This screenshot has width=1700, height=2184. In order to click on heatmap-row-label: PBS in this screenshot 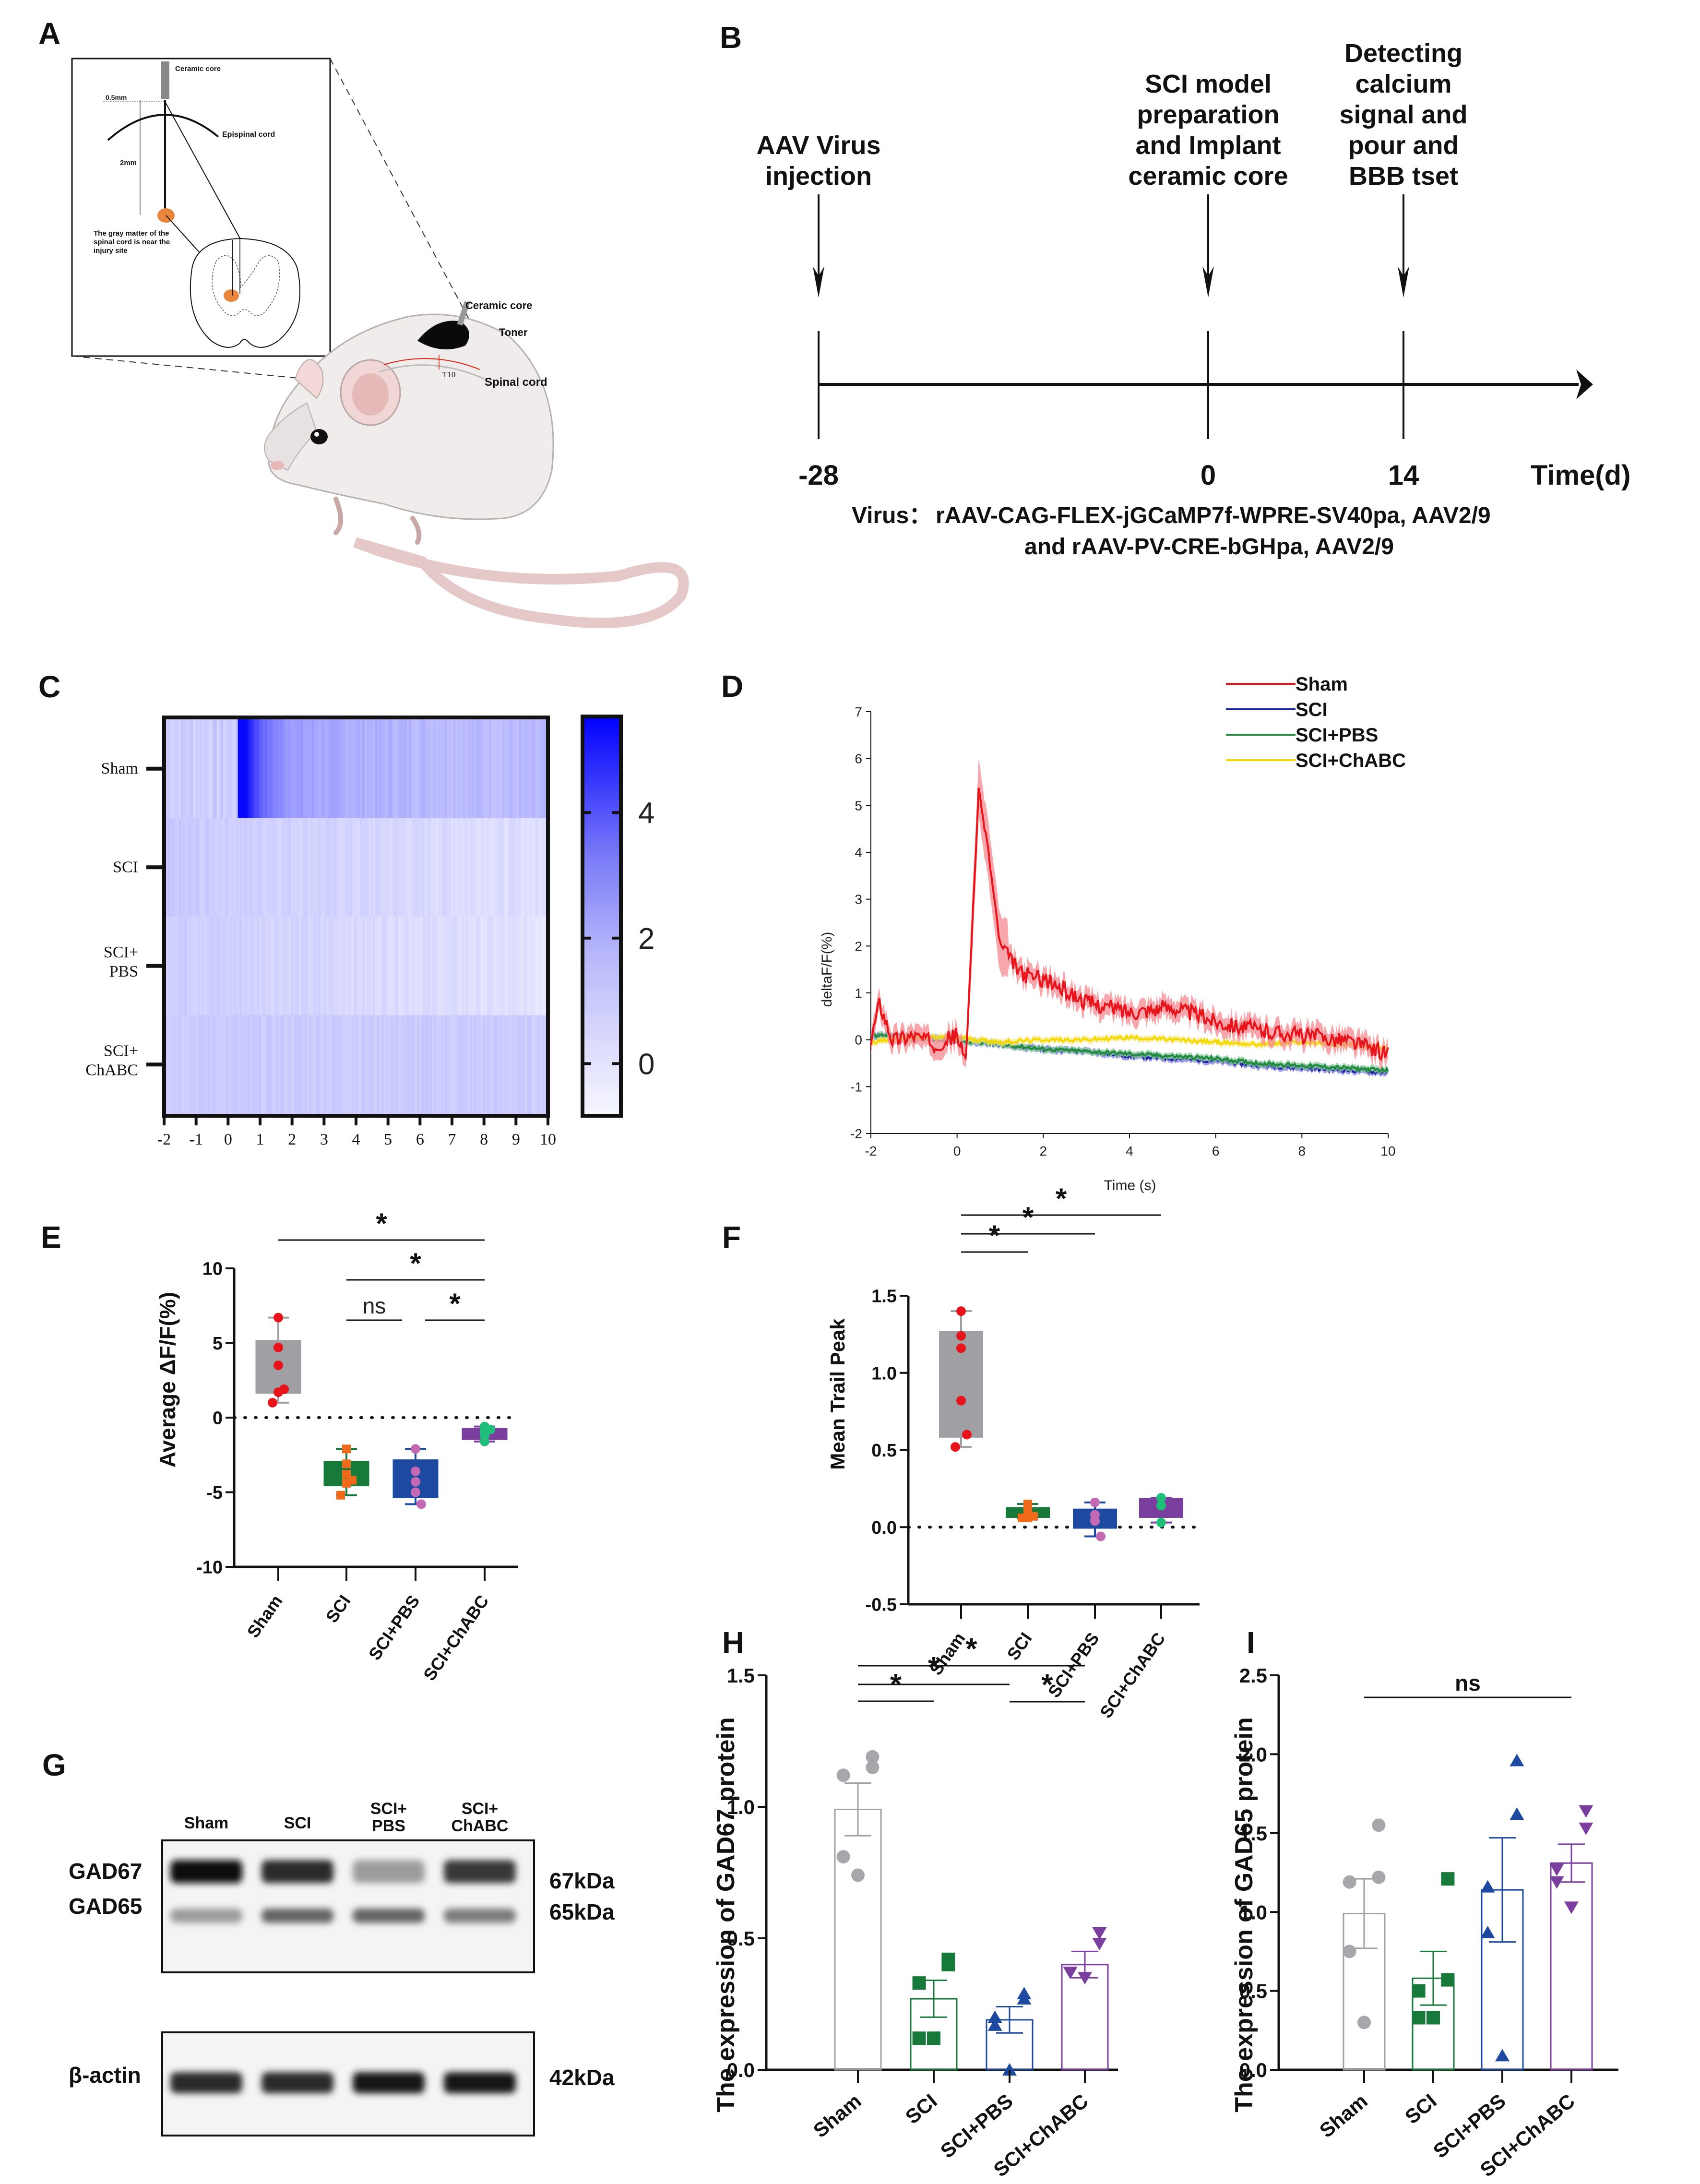, I will do `click(124, 971)`.